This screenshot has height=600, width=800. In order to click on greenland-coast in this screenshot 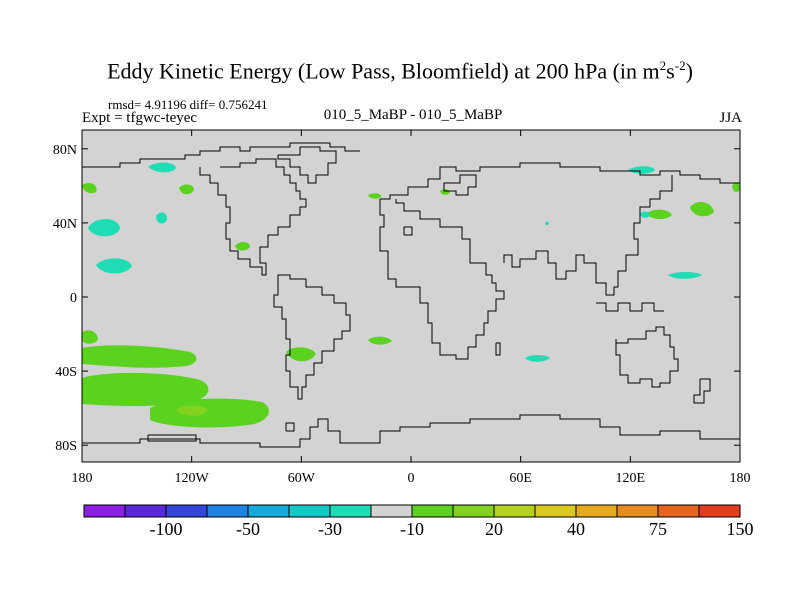, I will do `click(307, 165)`.